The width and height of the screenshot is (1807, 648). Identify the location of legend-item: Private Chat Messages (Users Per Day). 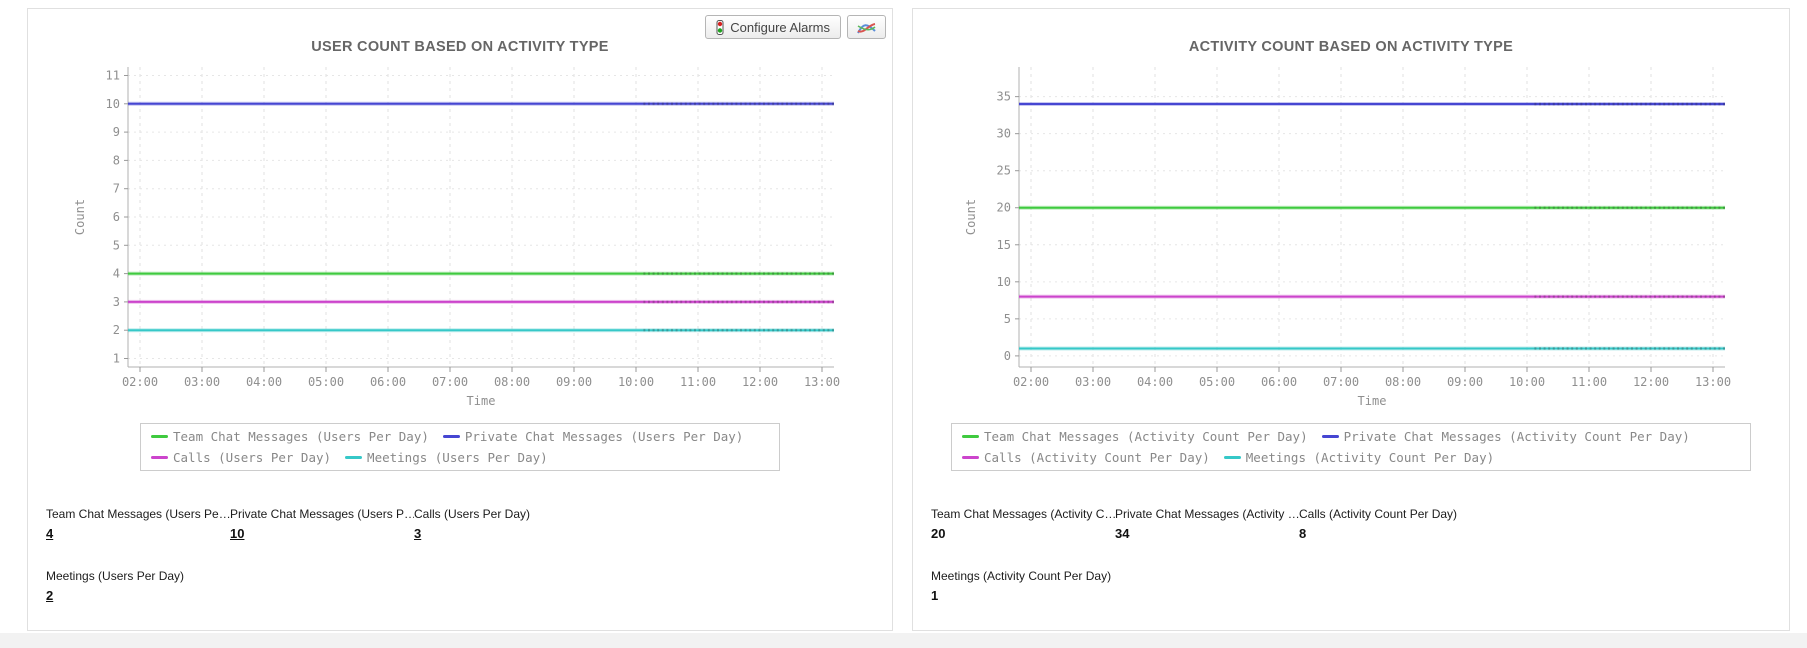
(593, 436).